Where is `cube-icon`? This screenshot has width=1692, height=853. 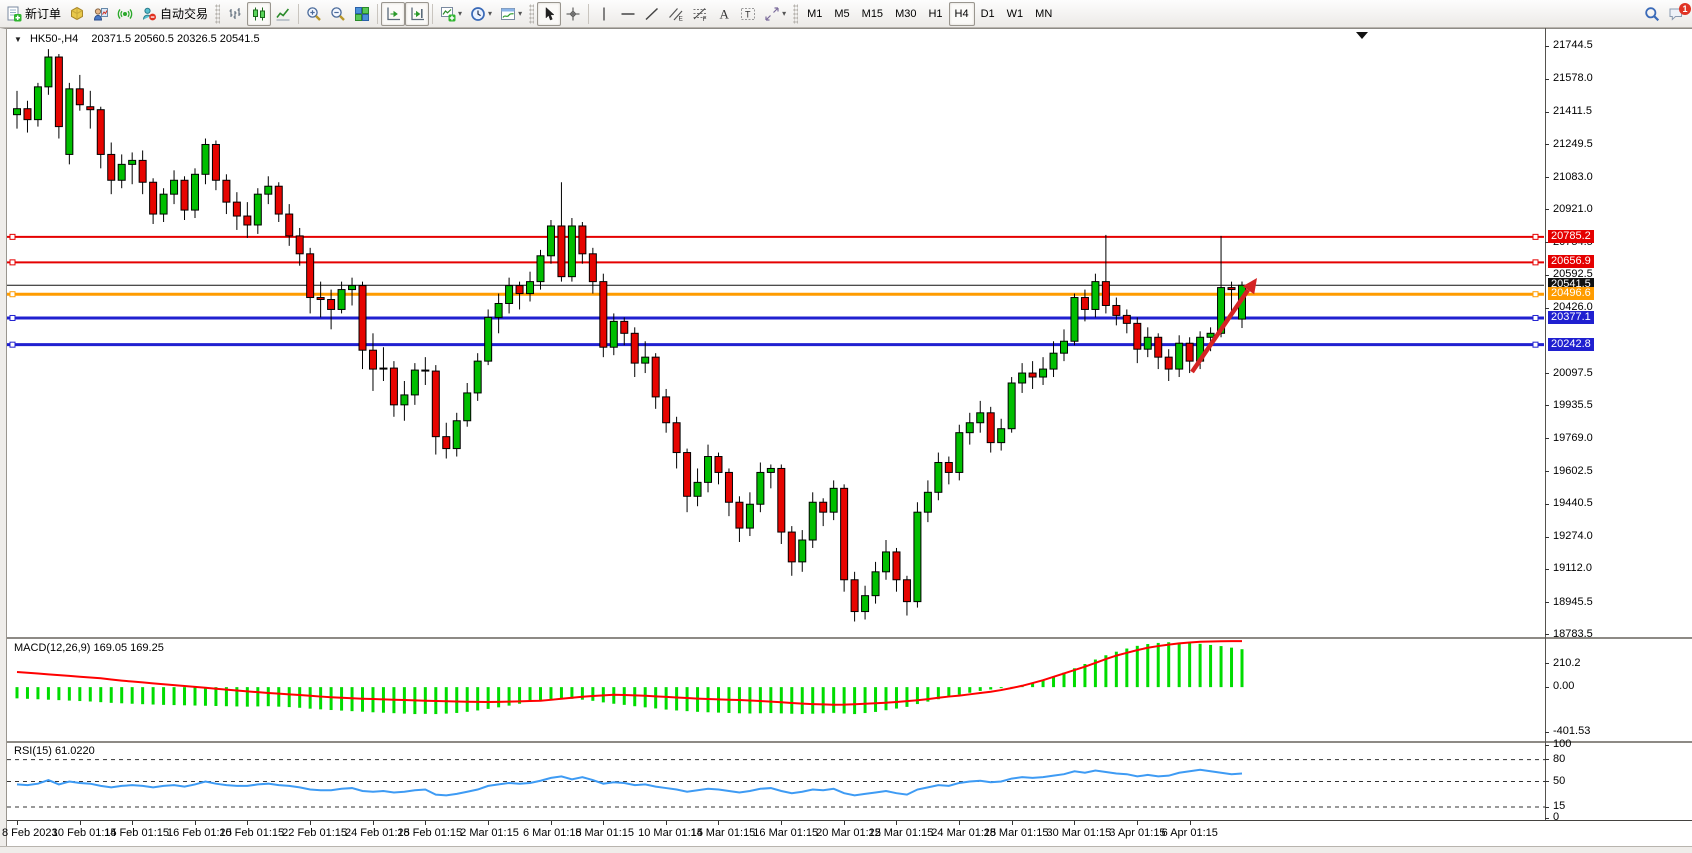 cube-icon is located at coordinates (77, 14).